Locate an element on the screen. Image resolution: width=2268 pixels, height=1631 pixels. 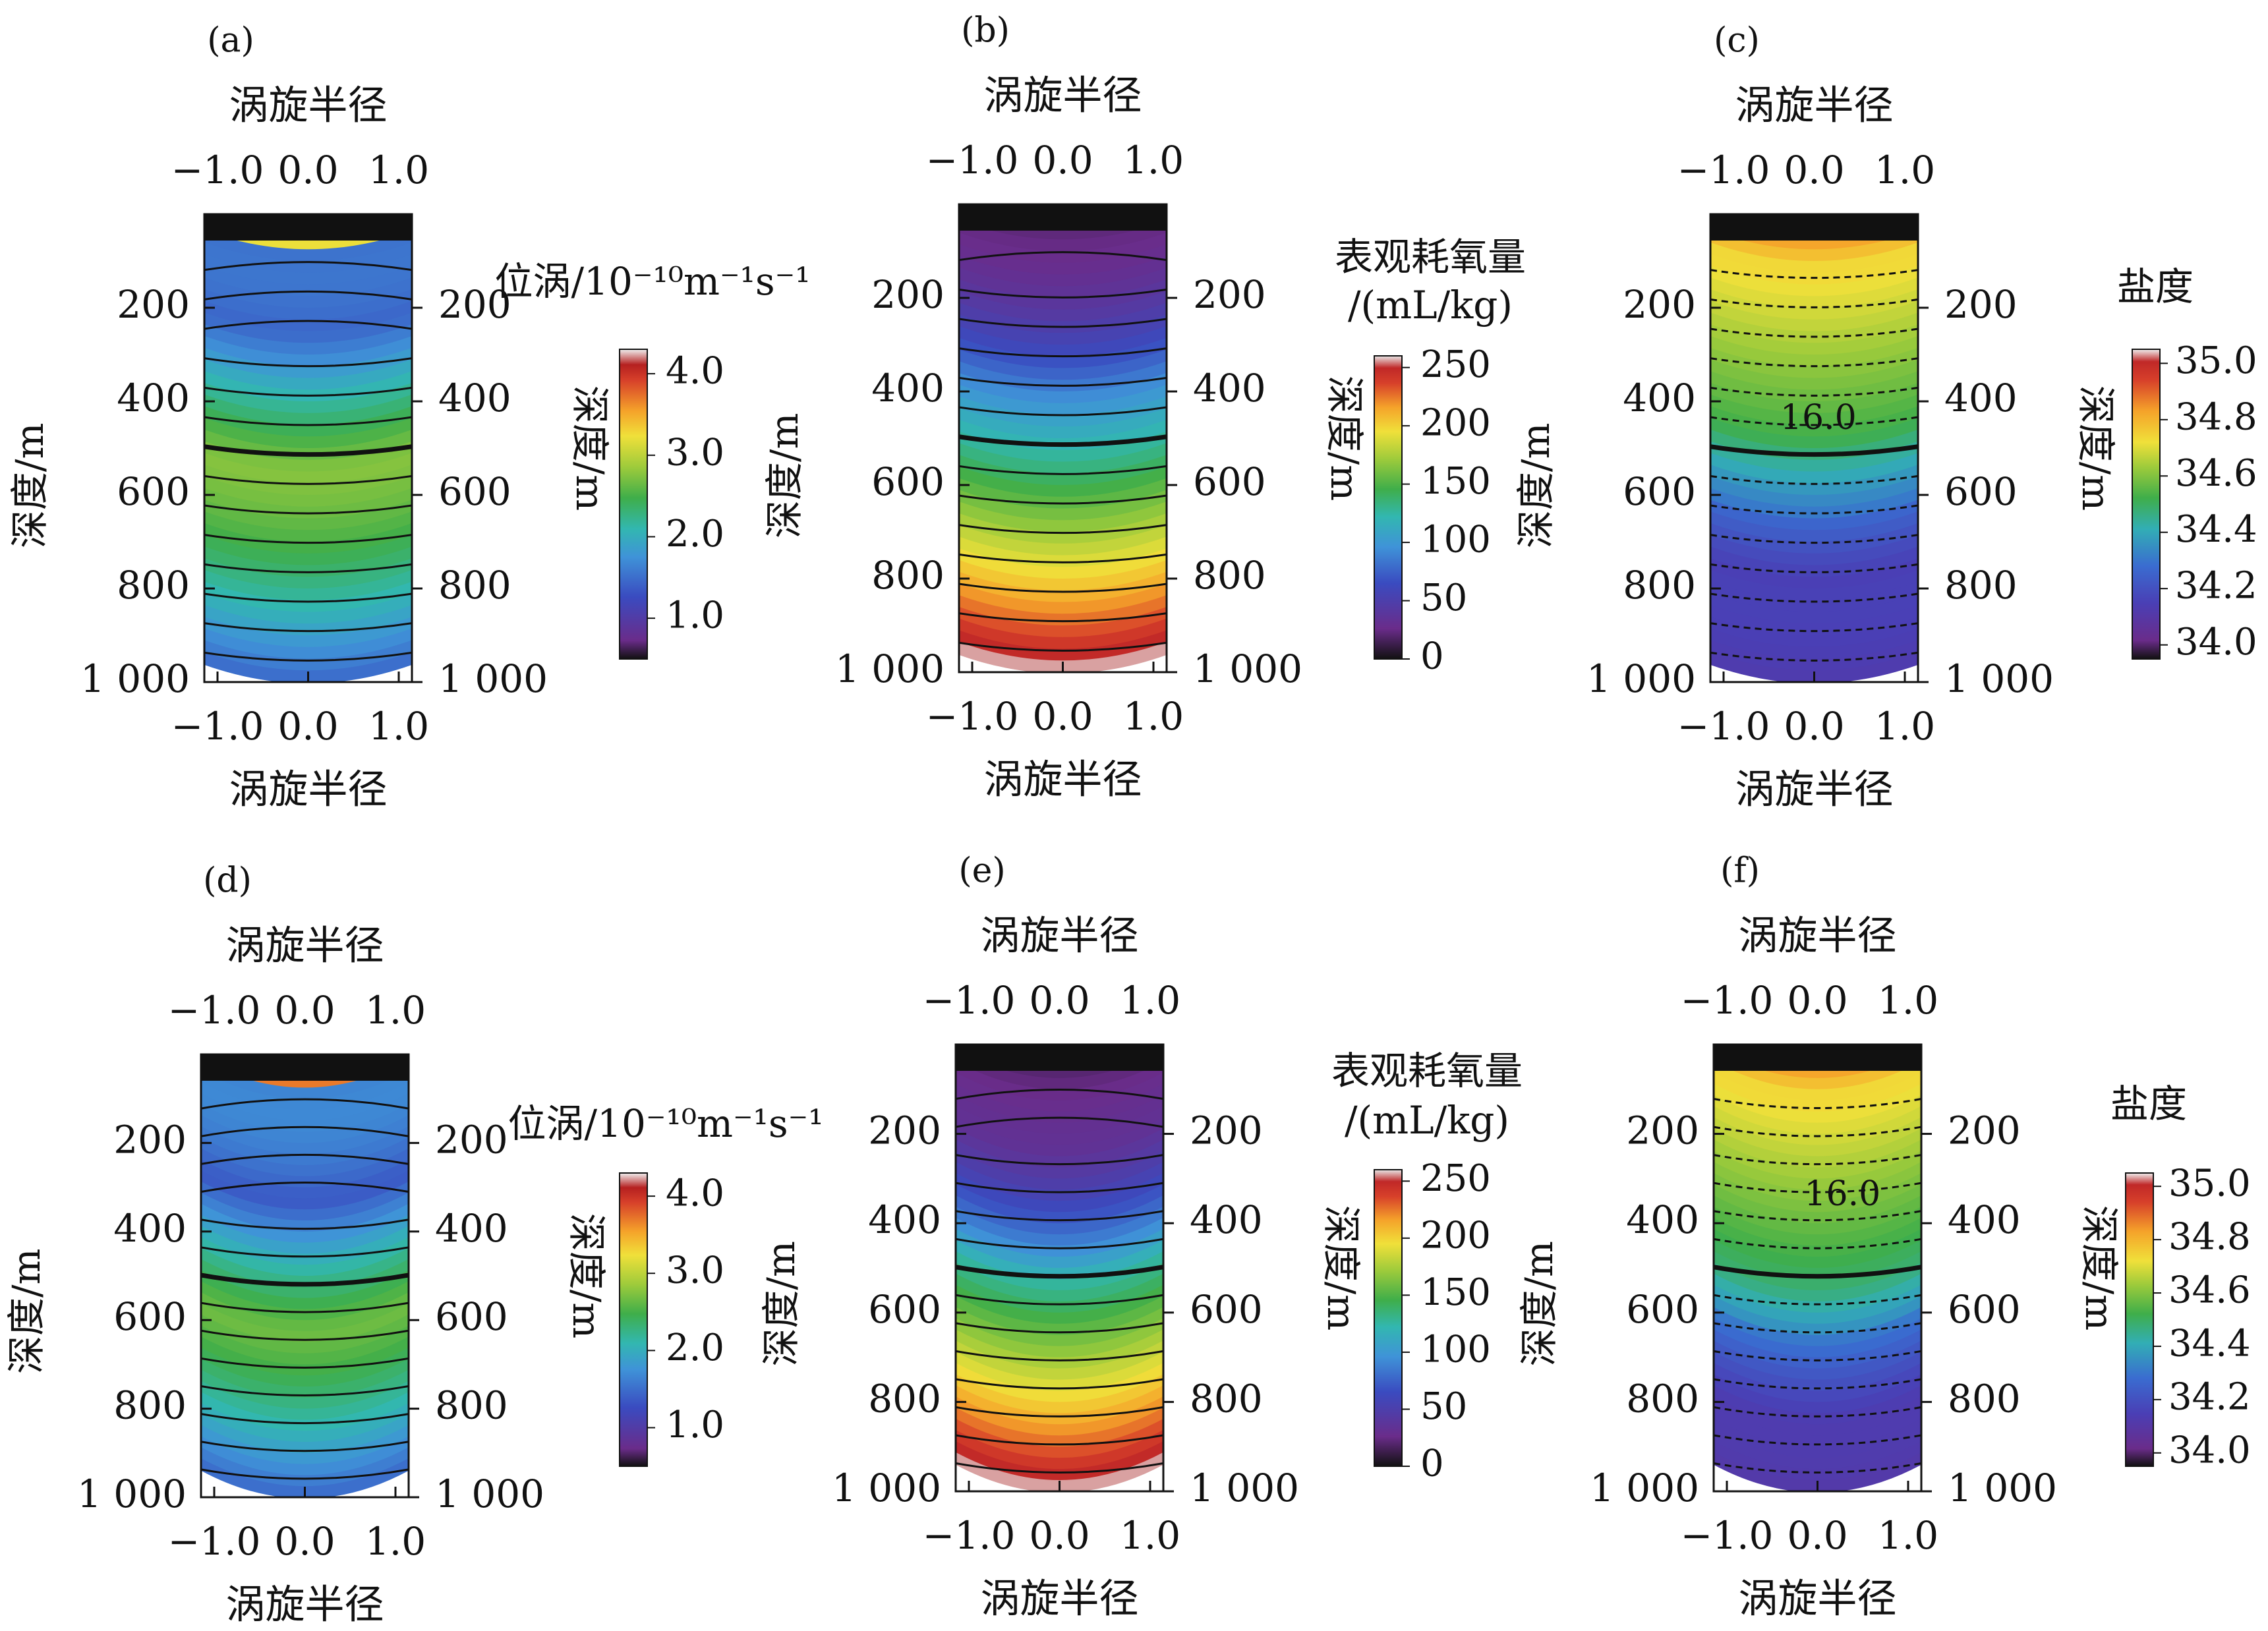
contour-annotation: 16.0 is located at coordinates (1842, 1194).